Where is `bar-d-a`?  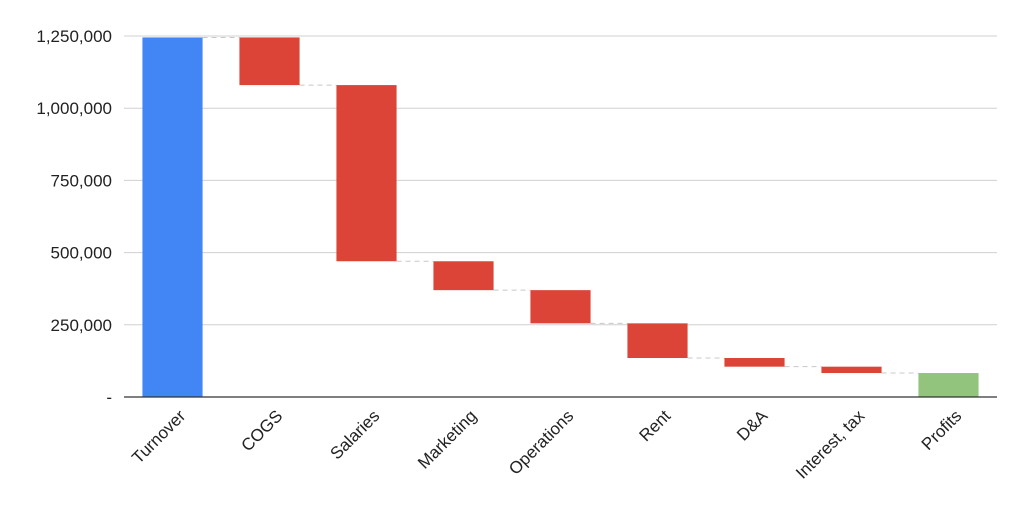
bar-d-a is located at coordinates (754, 362).